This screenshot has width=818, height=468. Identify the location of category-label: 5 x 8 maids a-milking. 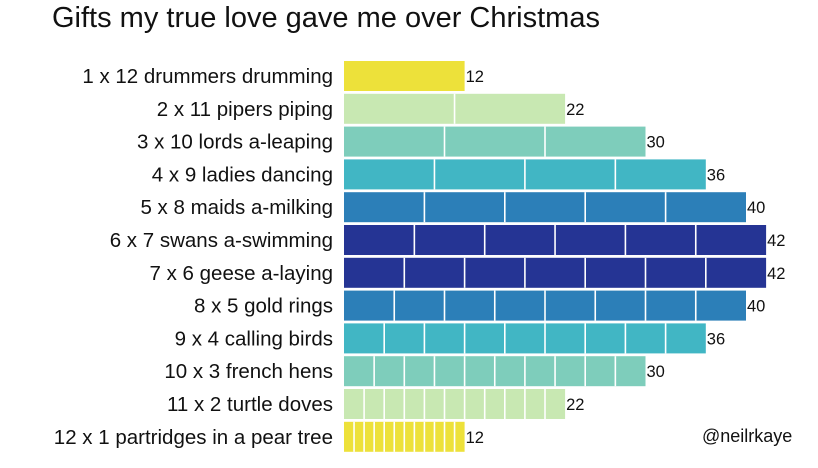
(236, 207).